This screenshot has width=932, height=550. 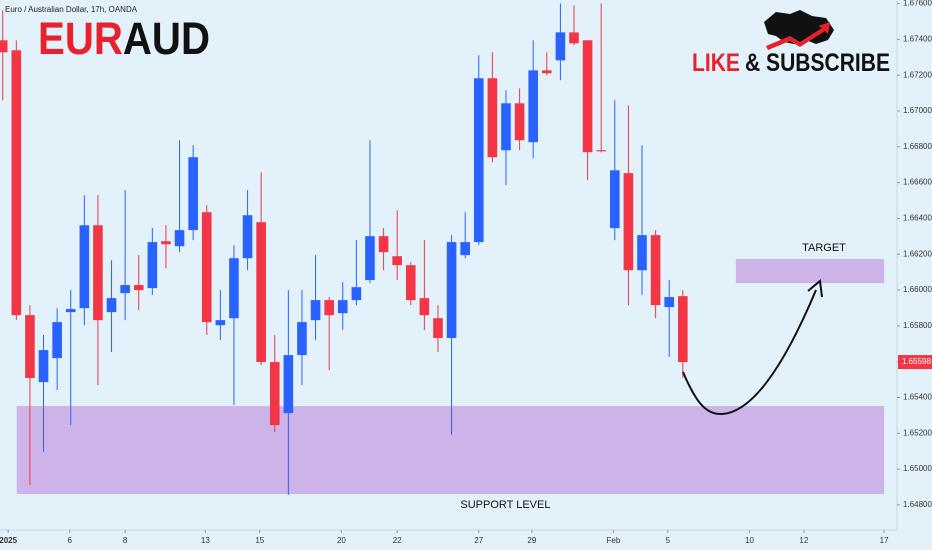 What do you see at coordinates (917, 39) in the screenshot?
I see `y-tick-label: 1.67400` at bounding box center [917, 39].